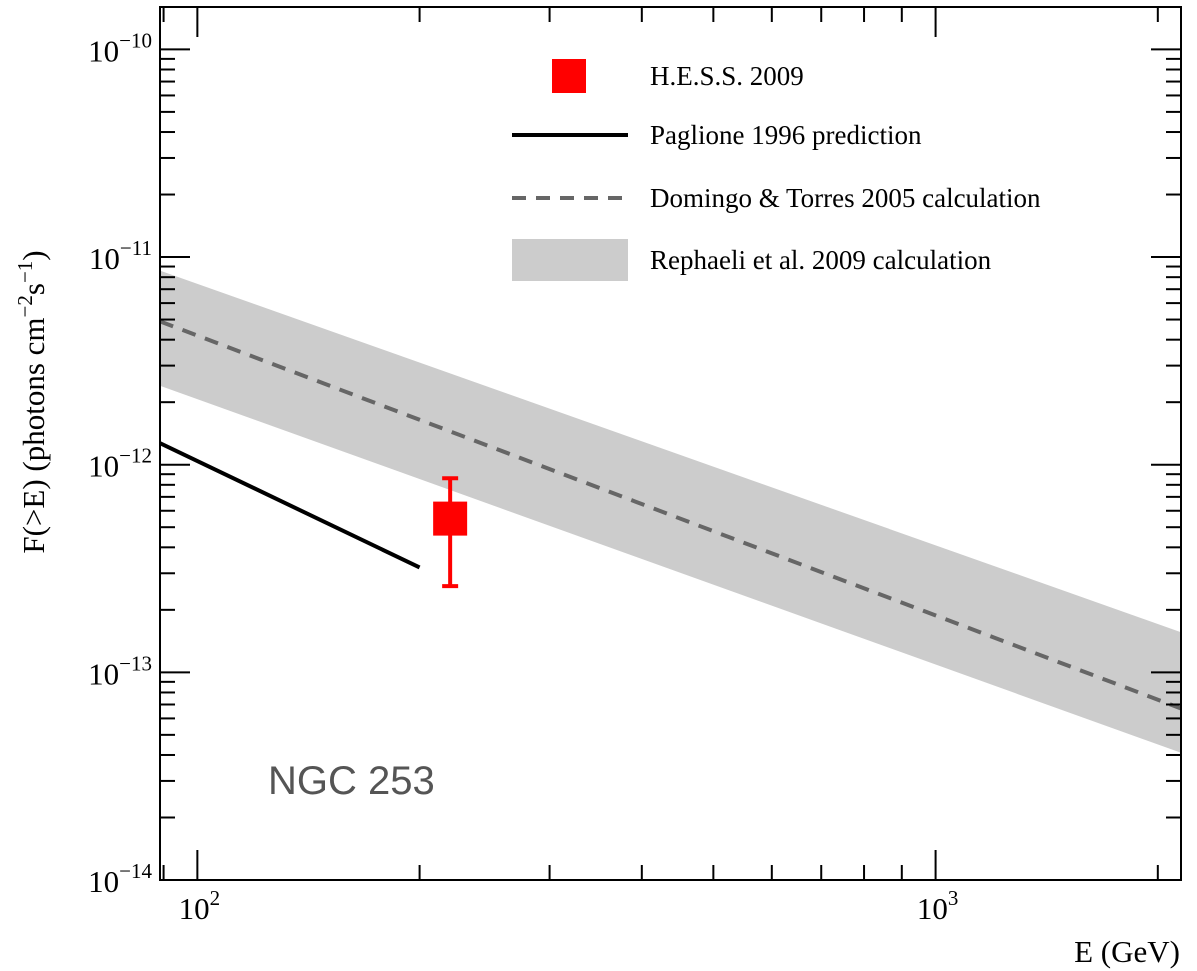 The height and width of the screenshot is (971, 1197). Describe the element at coordinates (845, 198) in the screenshot. I see `legend-label: Domingo & Torres 2005 calculation` at that location.